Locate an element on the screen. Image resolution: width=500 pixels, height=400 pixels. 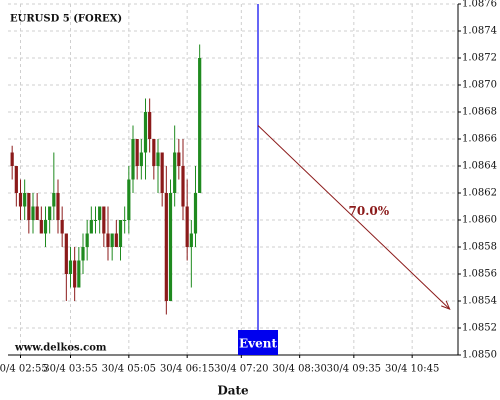
y-tick-label: 1.0856 is located at coordinates (479, 274).